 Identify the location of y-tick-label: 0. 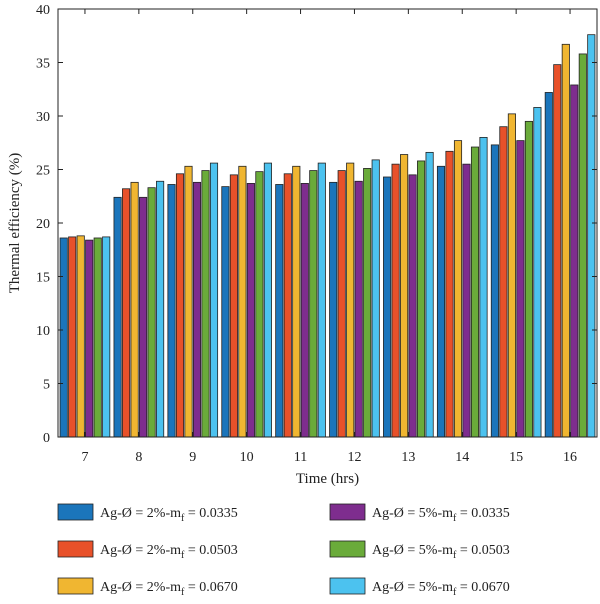
(46, 438).